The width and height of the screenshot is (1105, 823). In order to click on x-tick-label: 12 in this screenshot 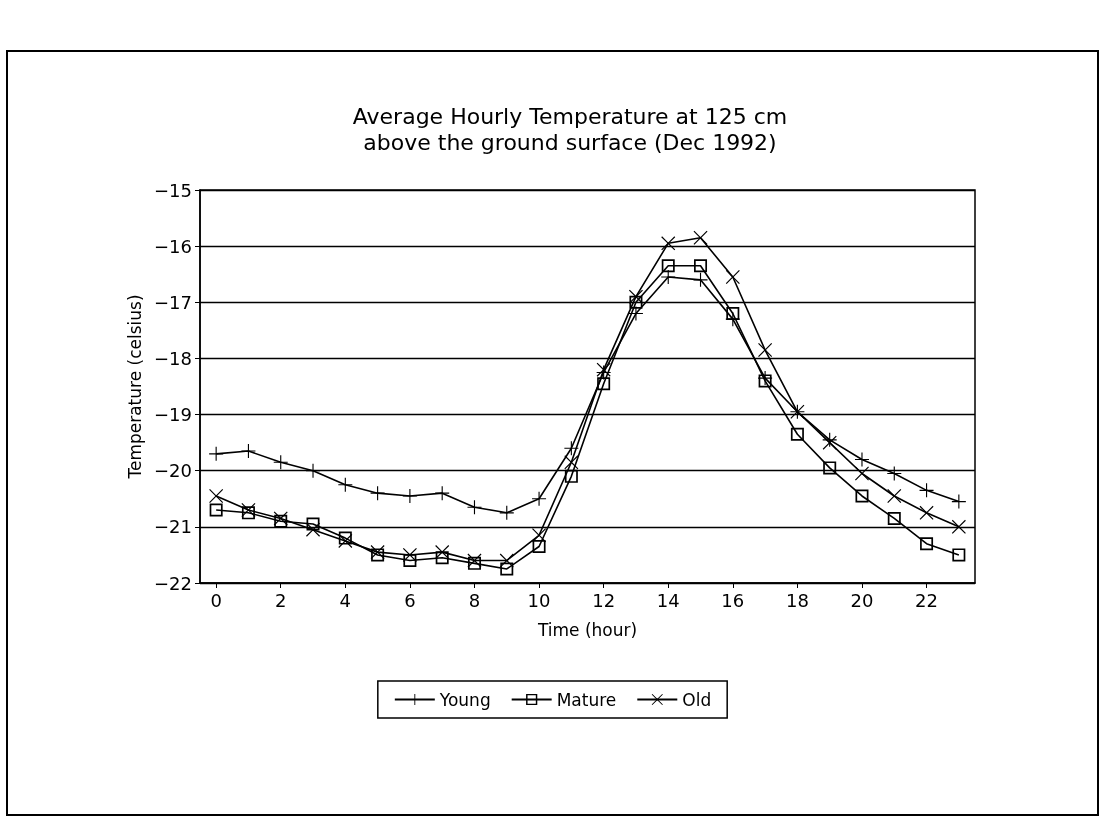, I will do `click(604, 600)`.